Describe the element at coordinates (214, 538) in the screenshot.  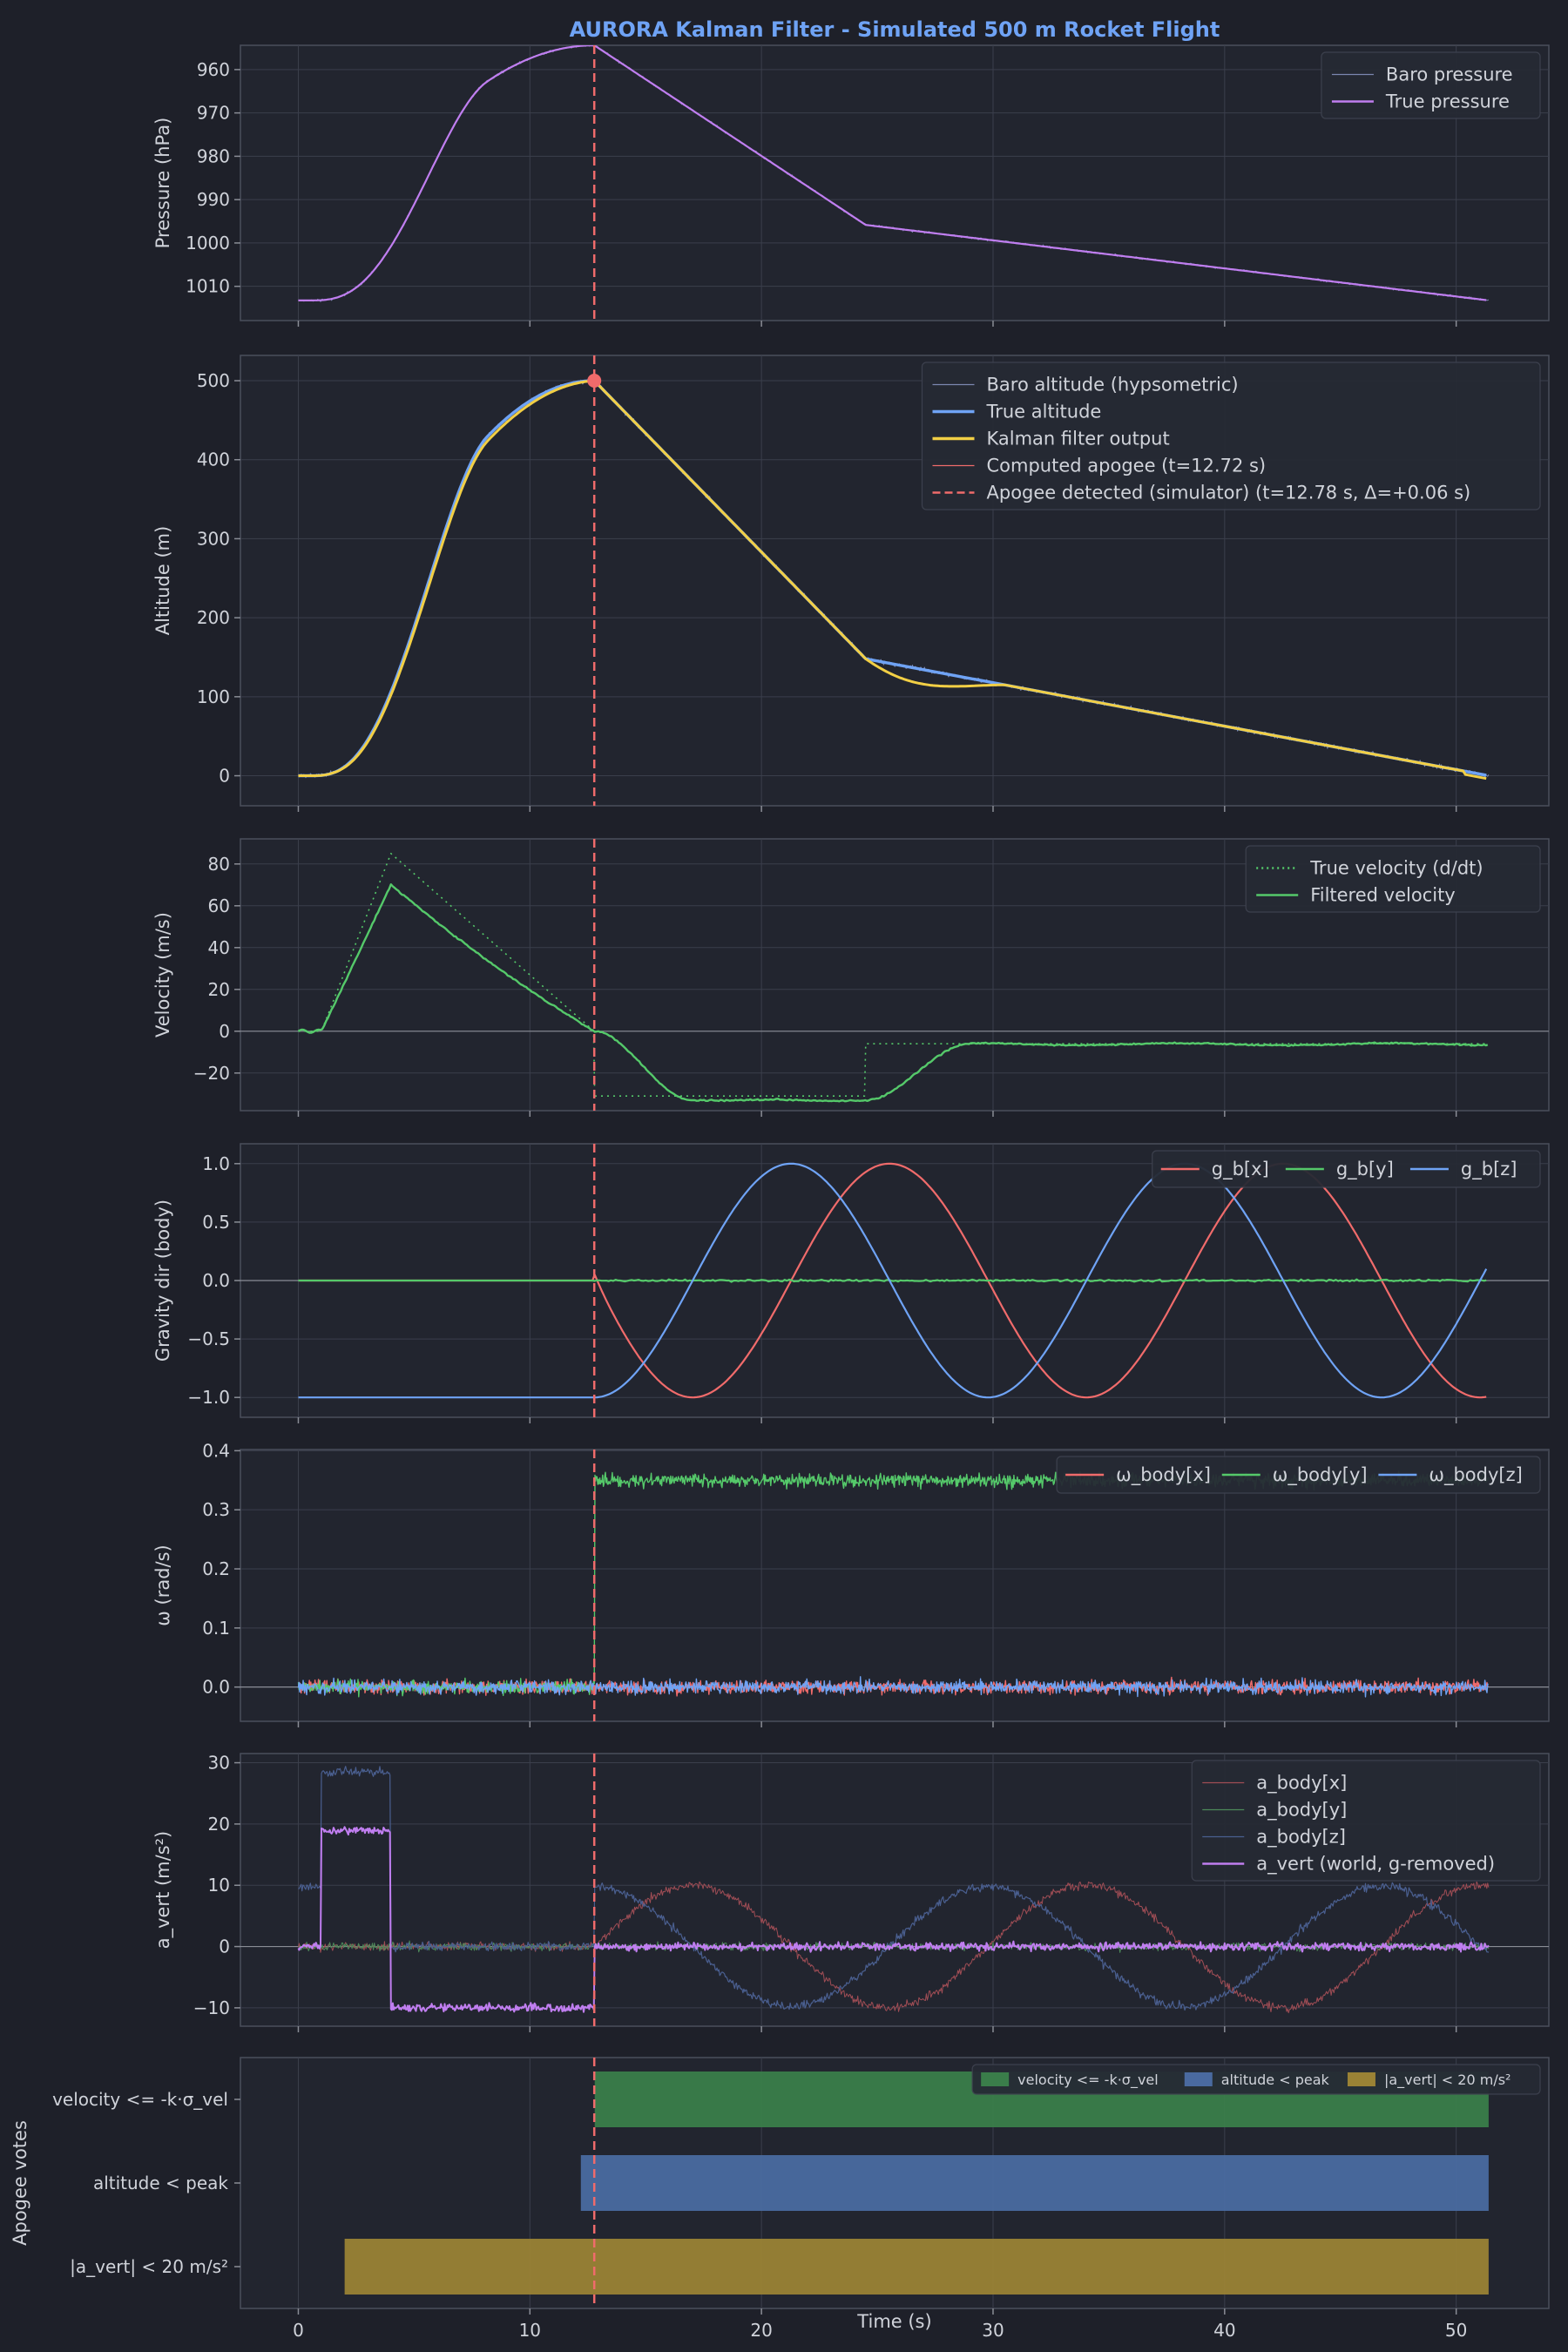
I see `y-tick-label: 300` at that location.